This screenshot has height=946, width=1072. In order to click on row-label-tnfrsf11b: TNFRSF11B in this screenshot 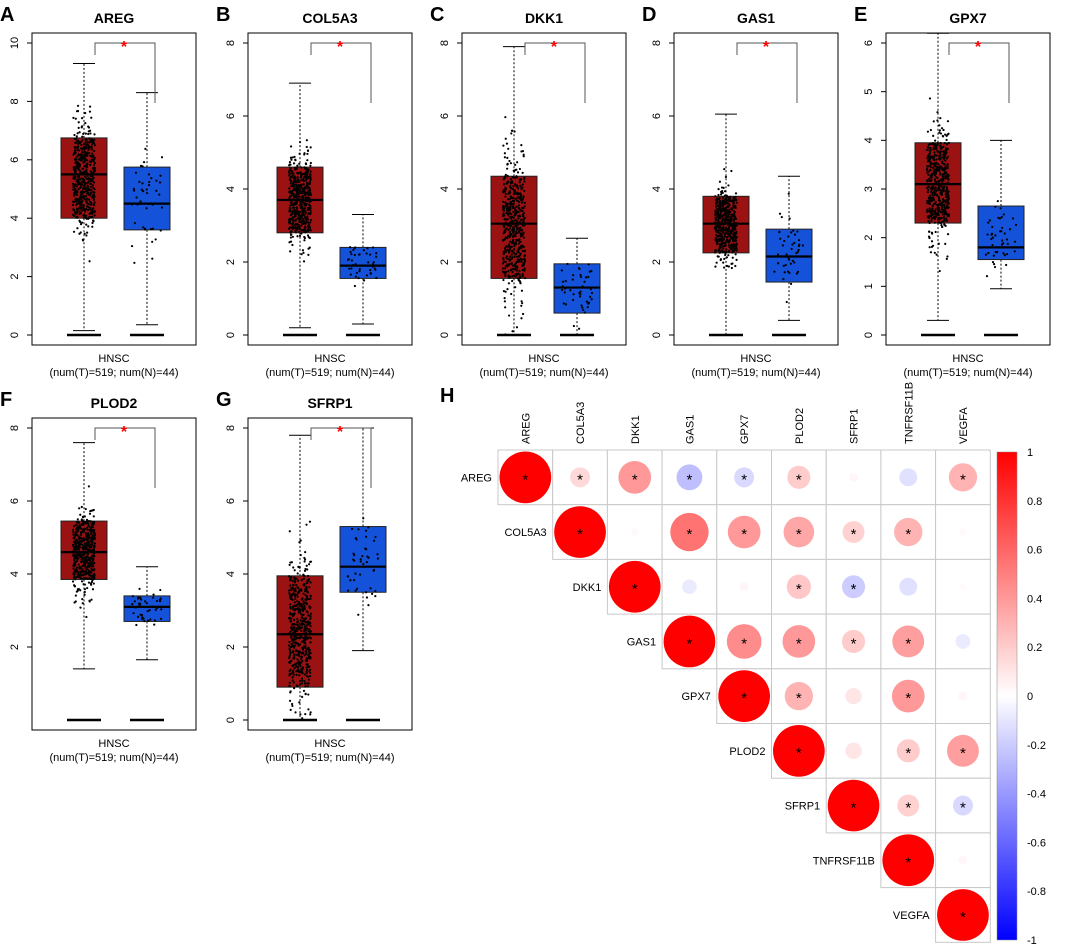, I will do `click(844, 861)`.